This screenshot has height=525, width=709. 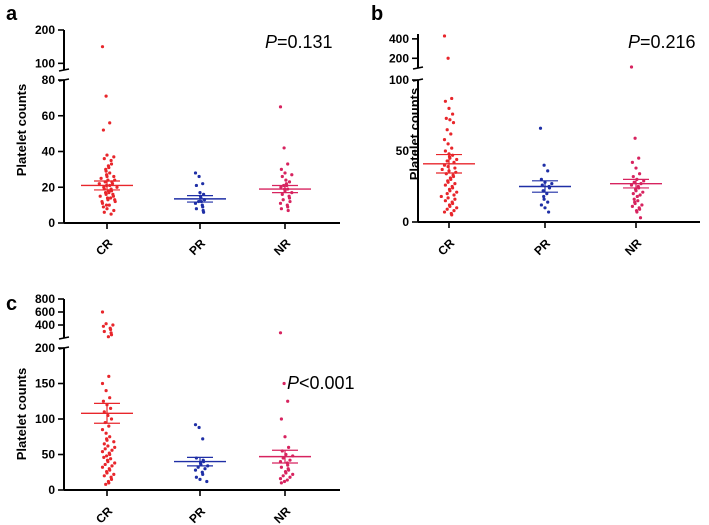 What do you see at coordinates (634, 42) in the screenshot?
I see `p-italic: P` at bounding box center [634, 42].